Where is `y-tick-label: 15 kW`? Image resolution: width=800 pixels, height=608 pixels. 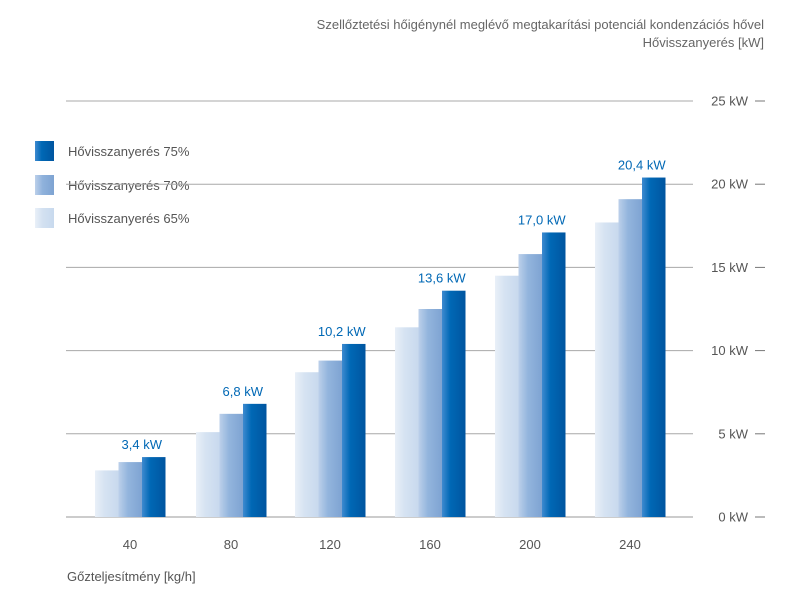 y-tick-label: 15 kW is located at coordinates (730, 267).